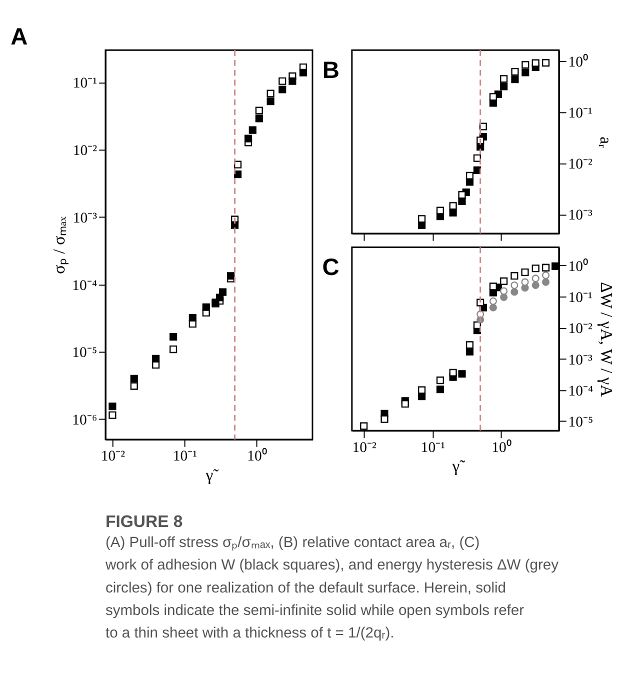 The image size is (623, 674). What do you see at coordinates (606, 339) in the screenshot?
I see `y-axis-title: ΔW / γA, W / γA` at bounding box center [606, 339].